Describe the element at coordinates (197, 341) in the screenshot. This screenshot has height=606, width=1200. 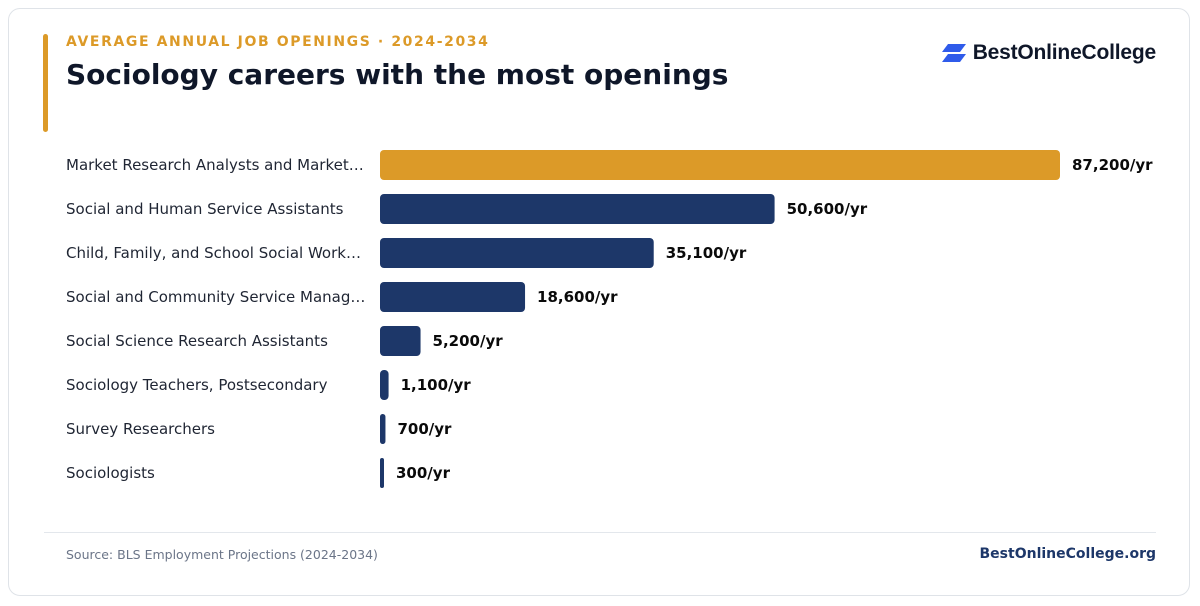
I see `category-label: Social Science Research Assistants` at that location.